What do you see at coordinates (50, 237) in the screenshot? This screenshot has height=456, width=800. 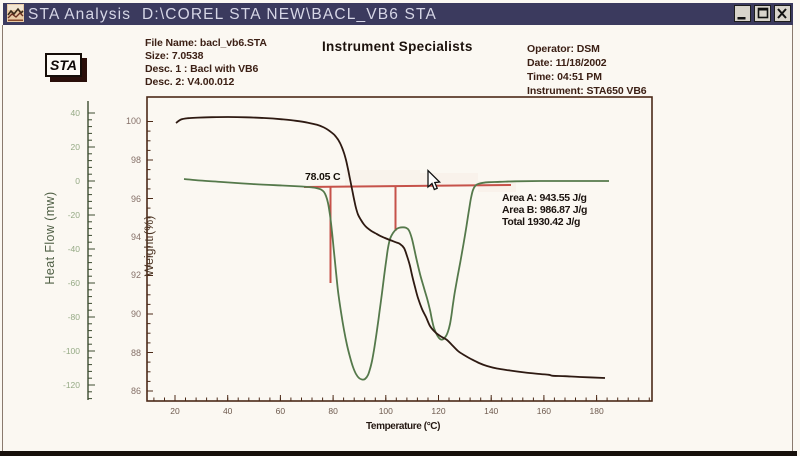 I see `svg-text: Heat Flow (mw)` at bounding box center [50, 237].